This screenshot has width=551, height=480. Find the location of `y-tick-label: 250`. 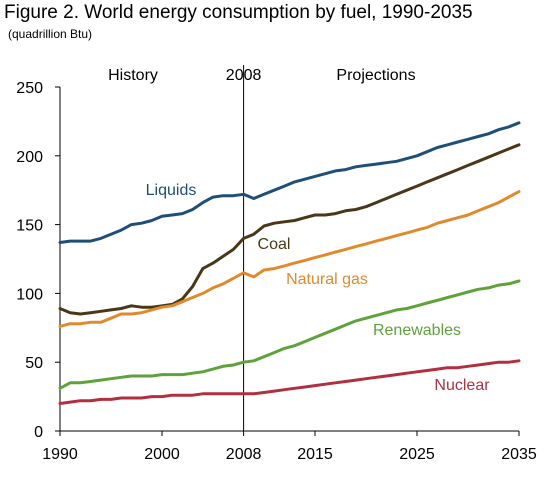

y-tick-label: 250 is located at coordinates (29, 88).